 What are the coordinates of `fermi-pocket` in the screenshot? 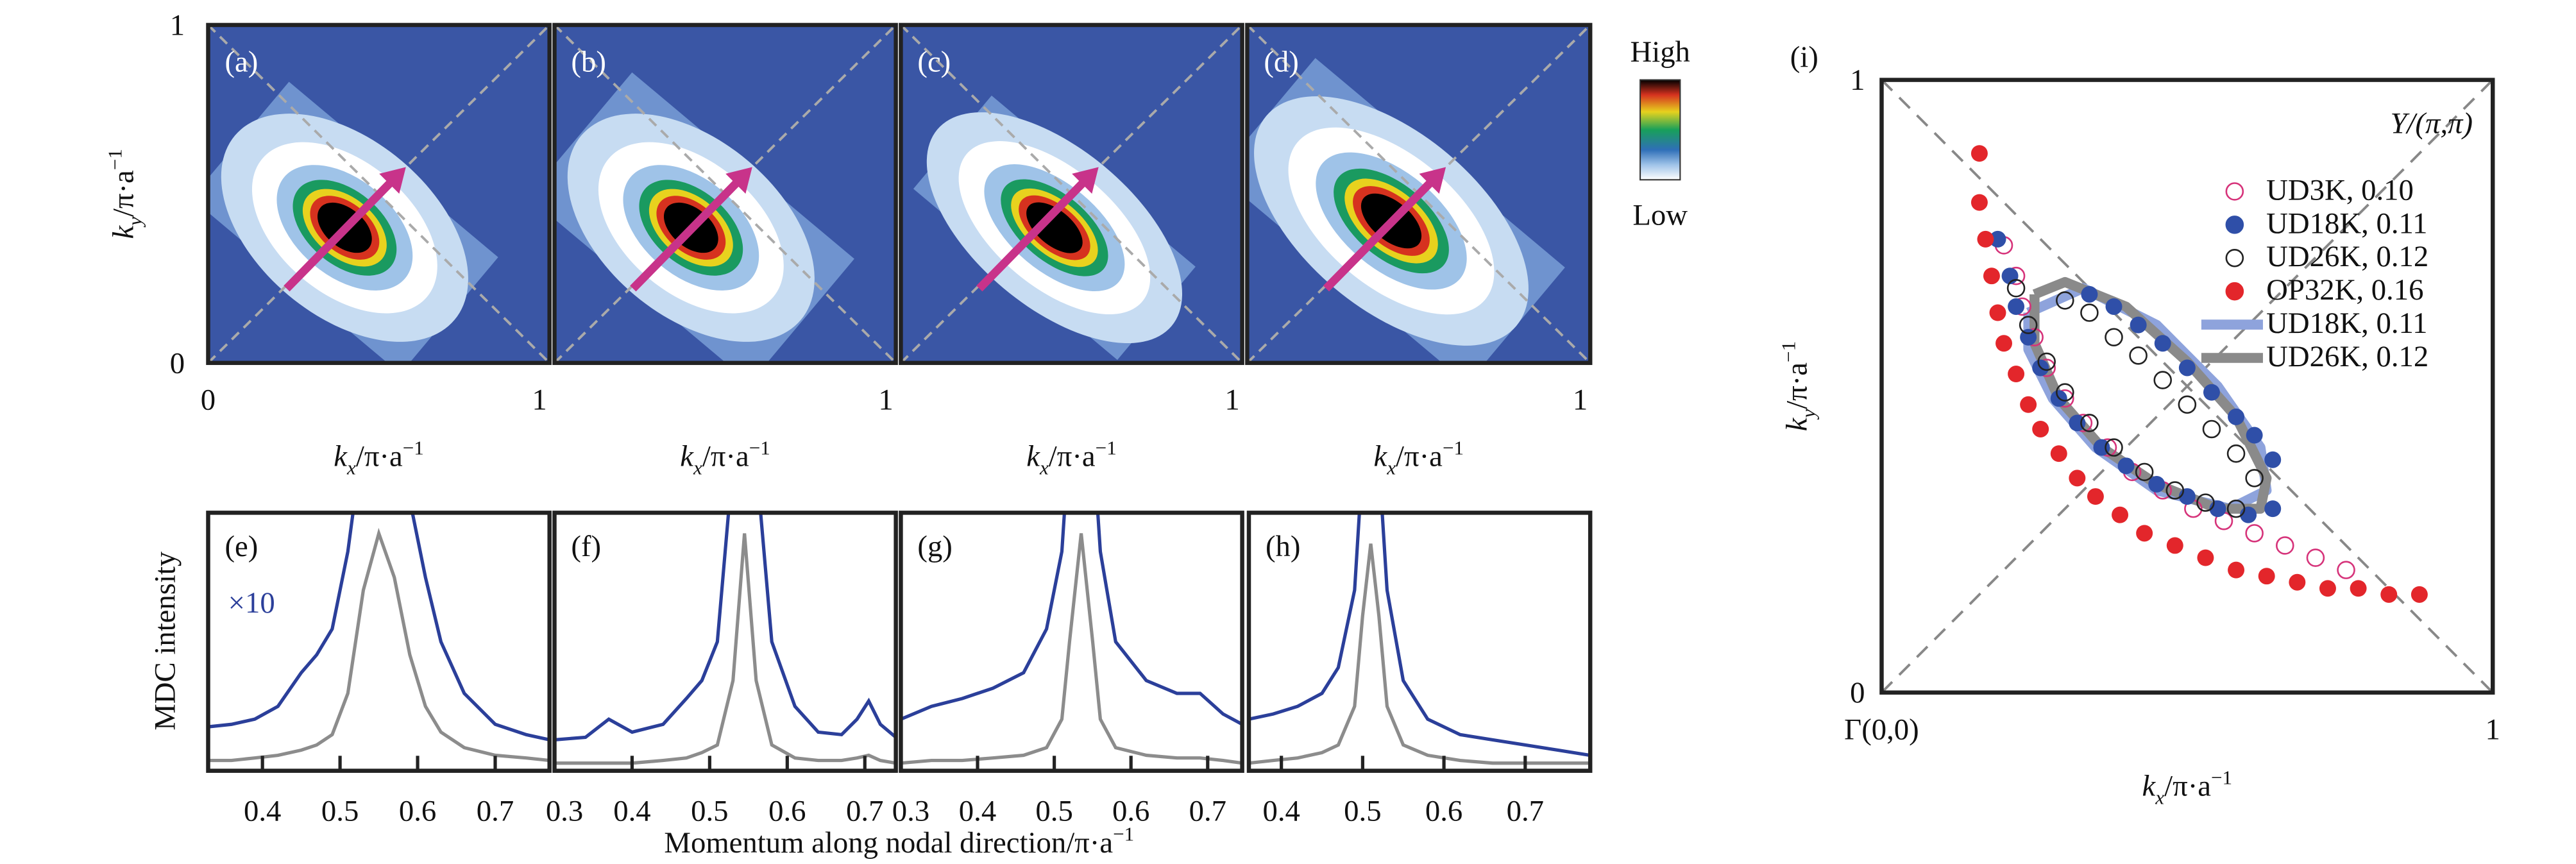 It's located at (2150, 395).